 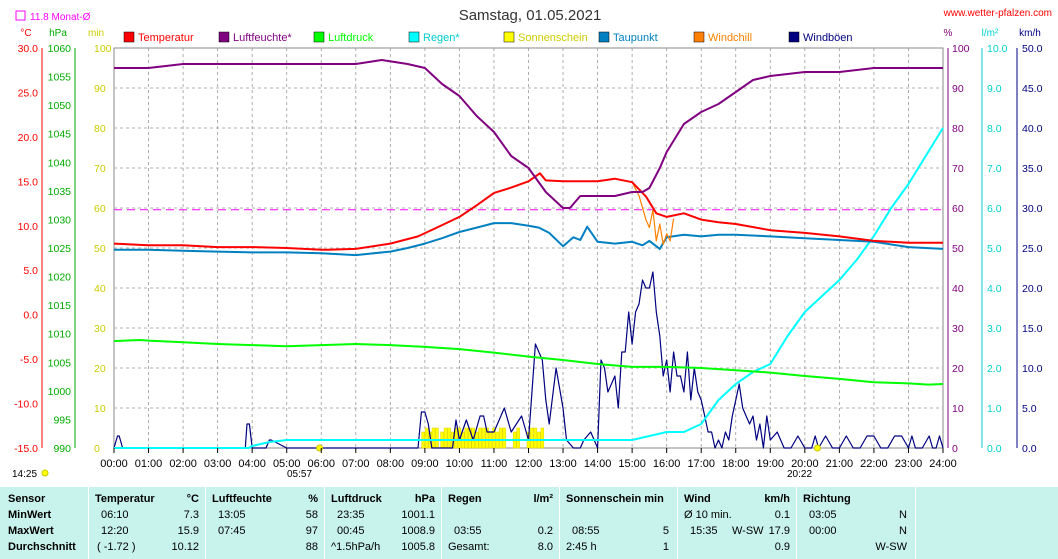 What do you see at coordinates (232, 515) in the screenshot?
I see `hum-min-time: 13:05` at bounding box center [232, 515].